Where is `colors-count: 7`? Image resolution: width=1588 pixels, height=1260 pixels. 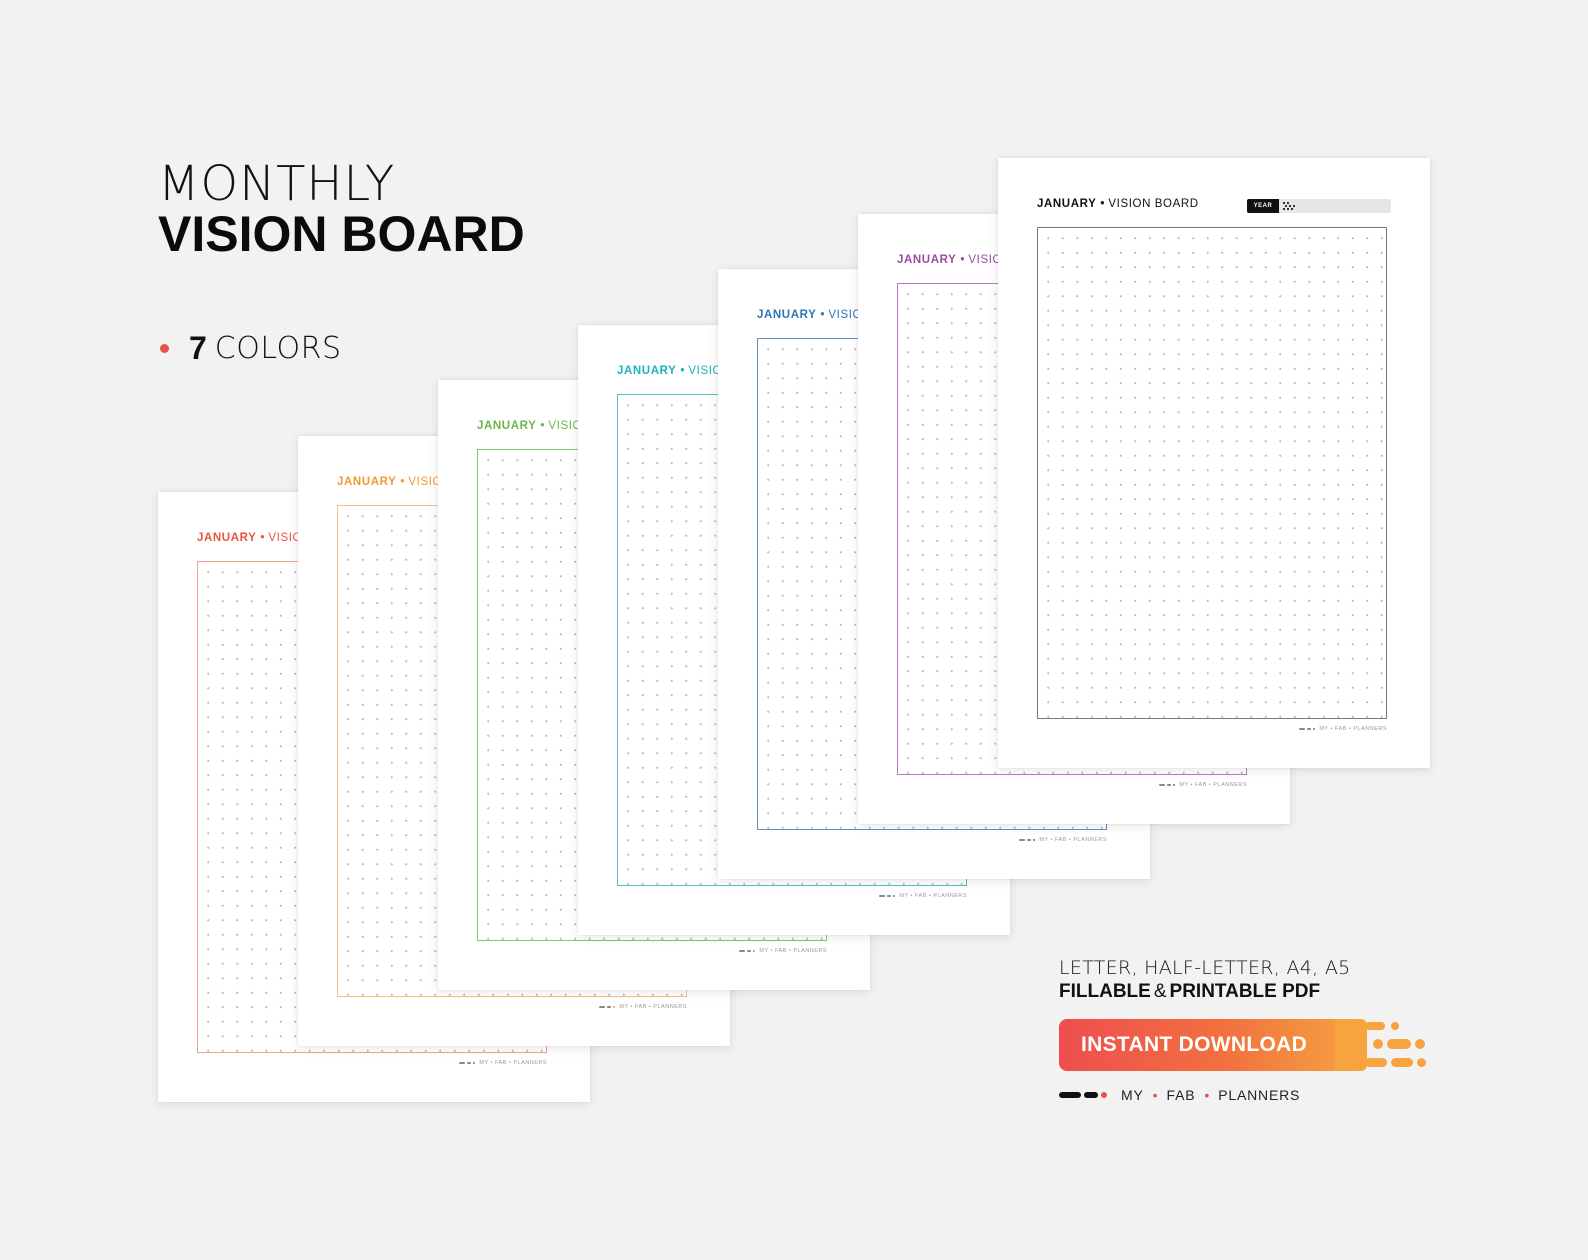
colors-count: 7 is located at coordinates (198, 347).